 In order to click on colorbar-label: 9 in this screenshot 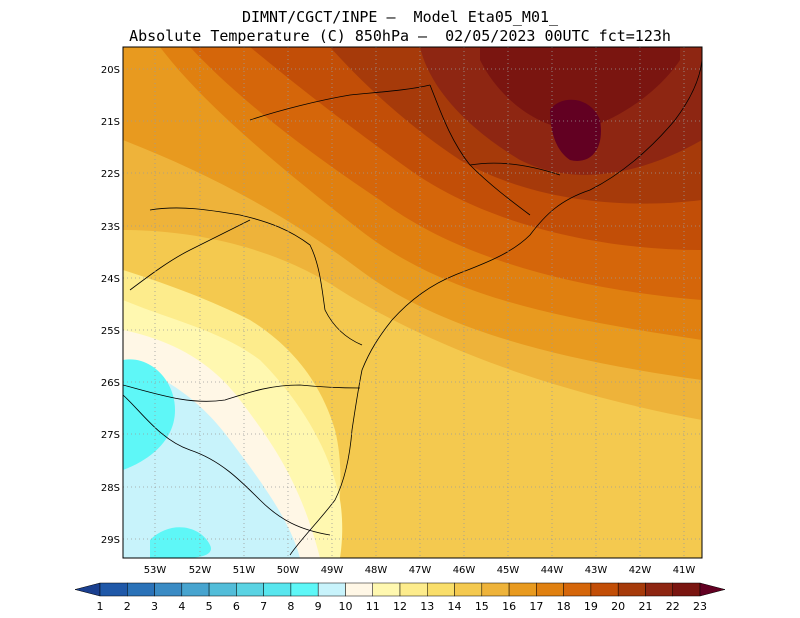, I will do `click(318, 606)`.